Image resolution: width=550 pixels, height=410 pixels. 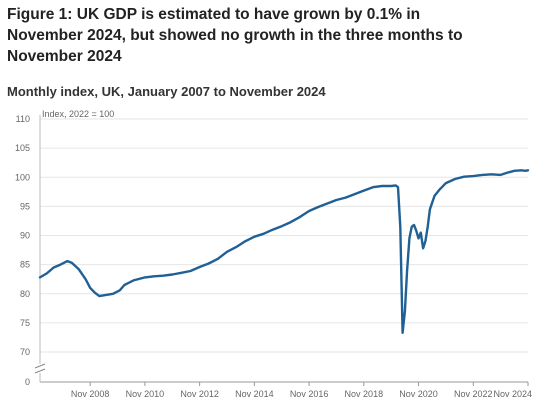 What do you see at coordinates (512, 394) in the screenshot?
I see `x-tick-label: Nov 2024` at bounding box center [512, 394].